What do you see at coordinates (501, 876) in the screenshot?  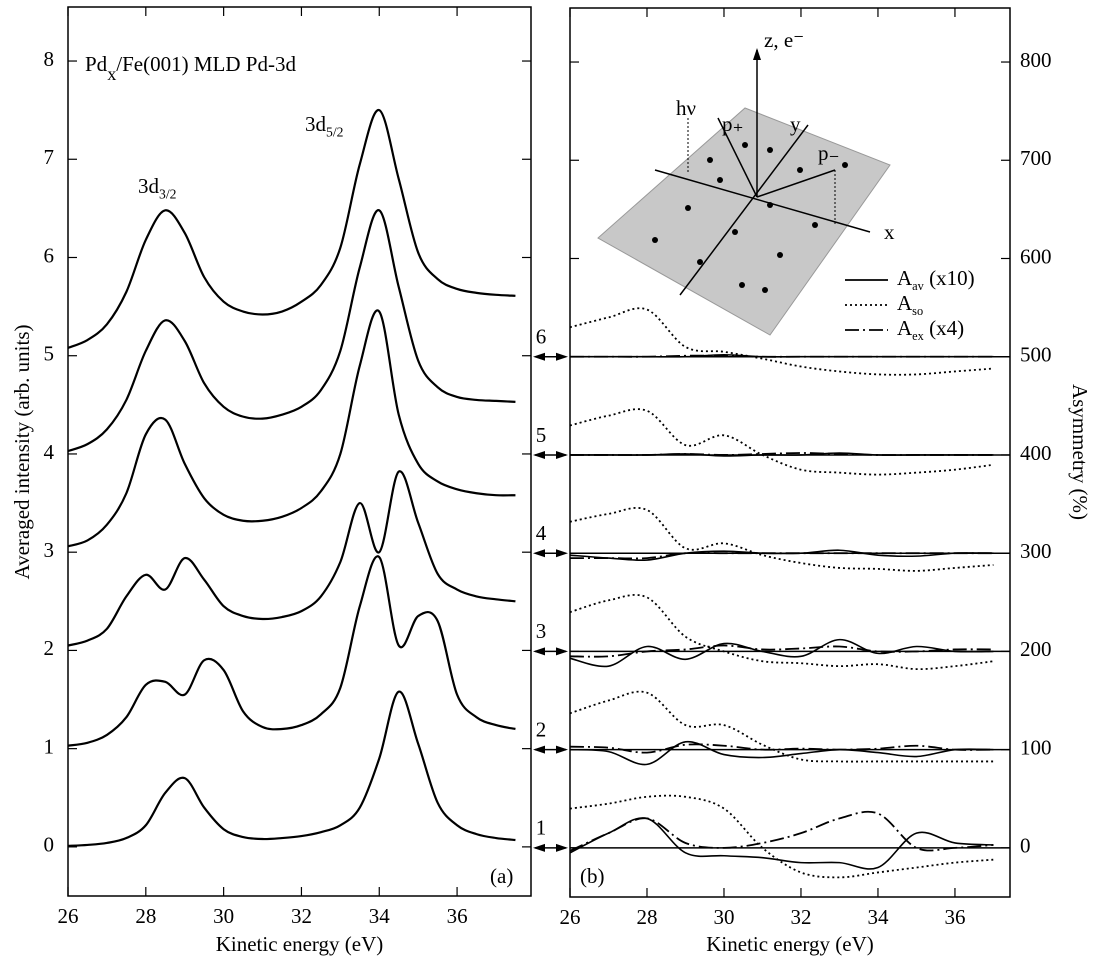 I see `panel-label: (a)` at bounding box center [501, 876].